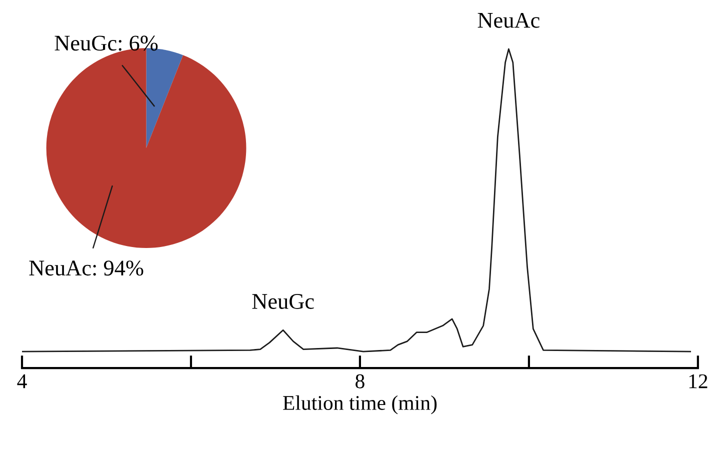 This screenshot has width=710, height=450. I want to click on x-tick-label: 12, so click(698, 381).